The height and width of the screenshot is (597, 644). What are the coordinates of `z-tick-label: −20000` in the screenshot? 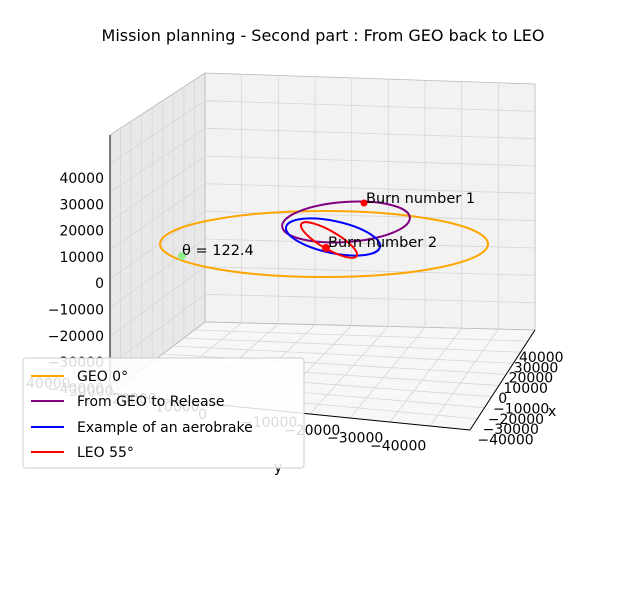 It's located at (76, 337).